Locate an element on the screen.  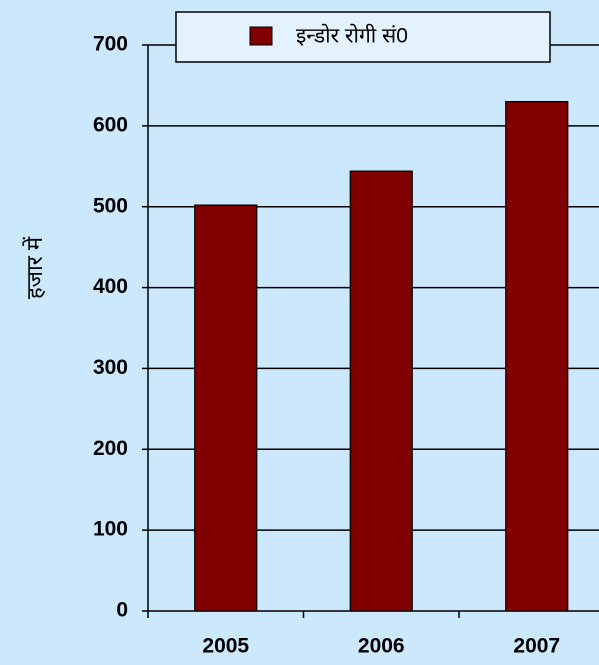
legend-box is located at coordinates (363, 37).